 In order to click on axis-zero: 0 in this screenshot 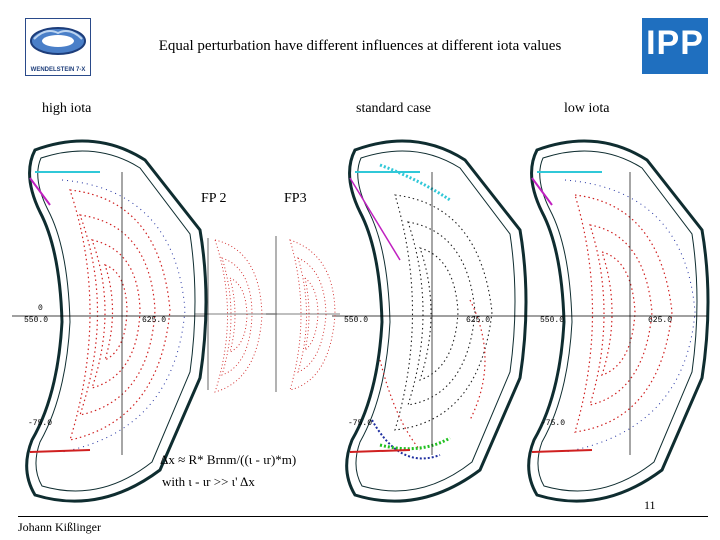, I will do `click(40, 308)`.